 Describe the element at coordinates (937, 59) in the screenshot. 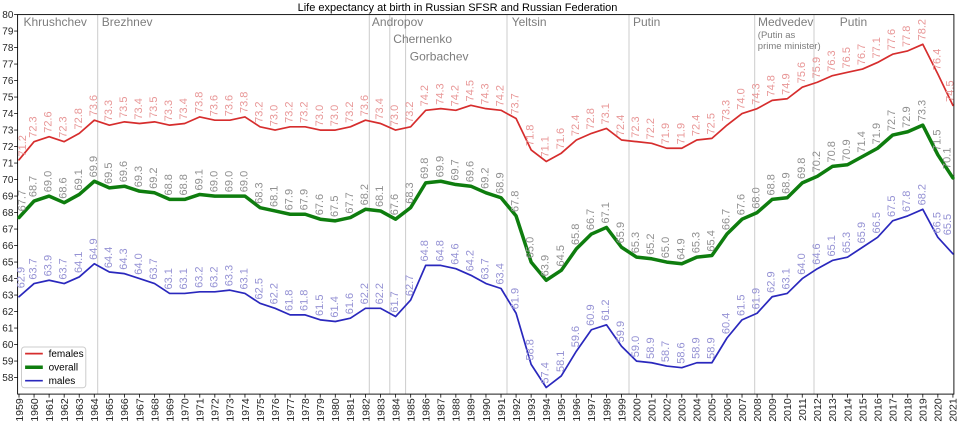

I see `svg-text: 76.4` at that location.